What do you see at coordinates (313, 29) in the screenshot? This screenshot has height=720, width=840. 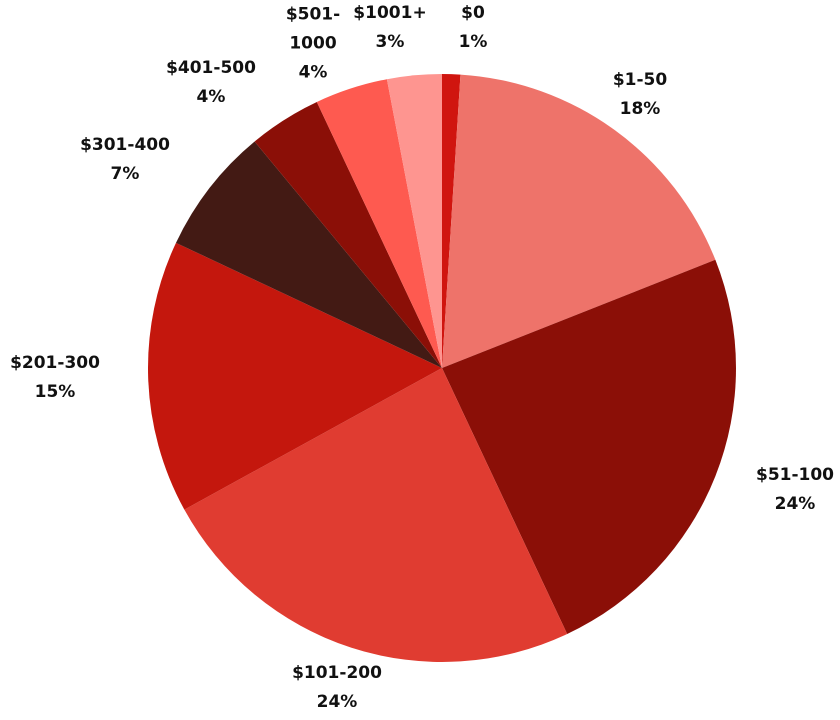 I see `category-label: $501-1000` at bounding box center [313, 29].